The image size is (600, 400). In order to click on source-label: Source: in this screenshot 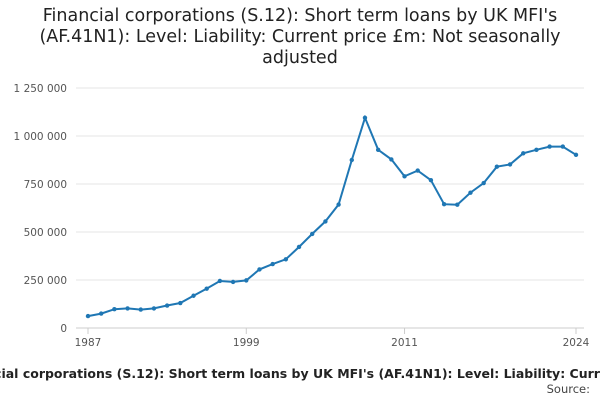, I will do `click(568, 389)`.